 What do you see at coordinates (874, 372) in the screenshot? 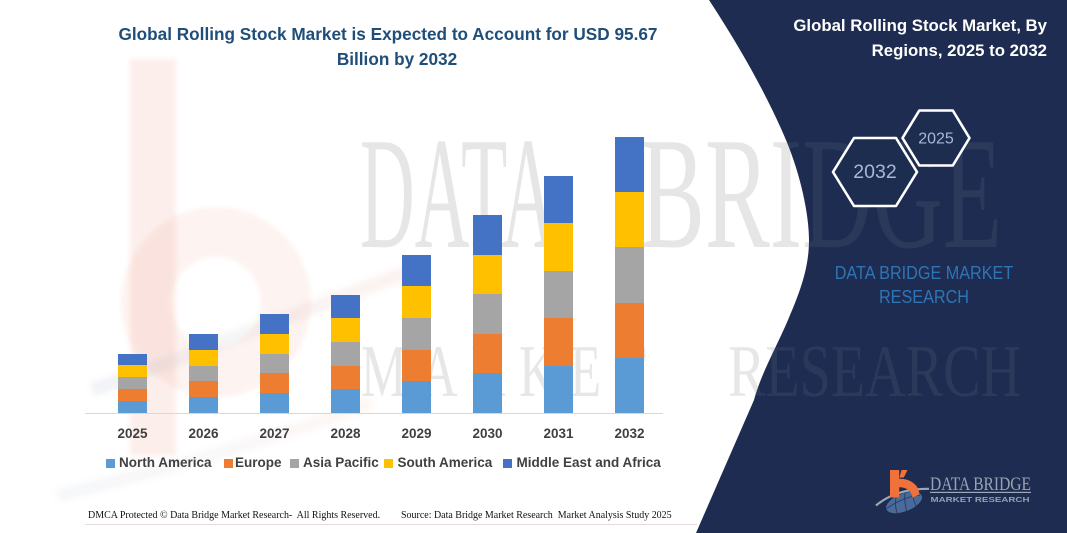
I see `svg-text: RESEARCH` at bounding box center [874, 372].